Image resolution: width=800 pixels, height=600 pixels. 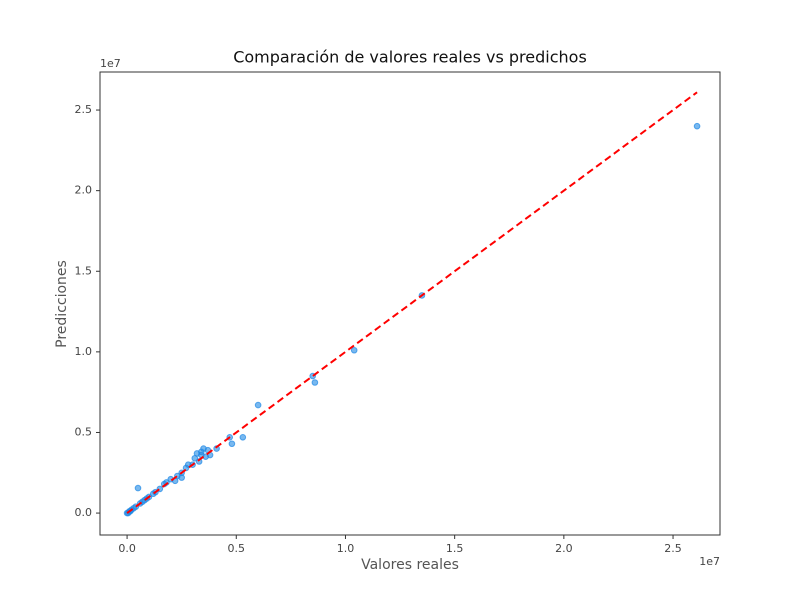 What do you see at coordinates (84, 512) in the screenshot?
I see `y-tick-label: 0.0` at bounding box center [84, 512].